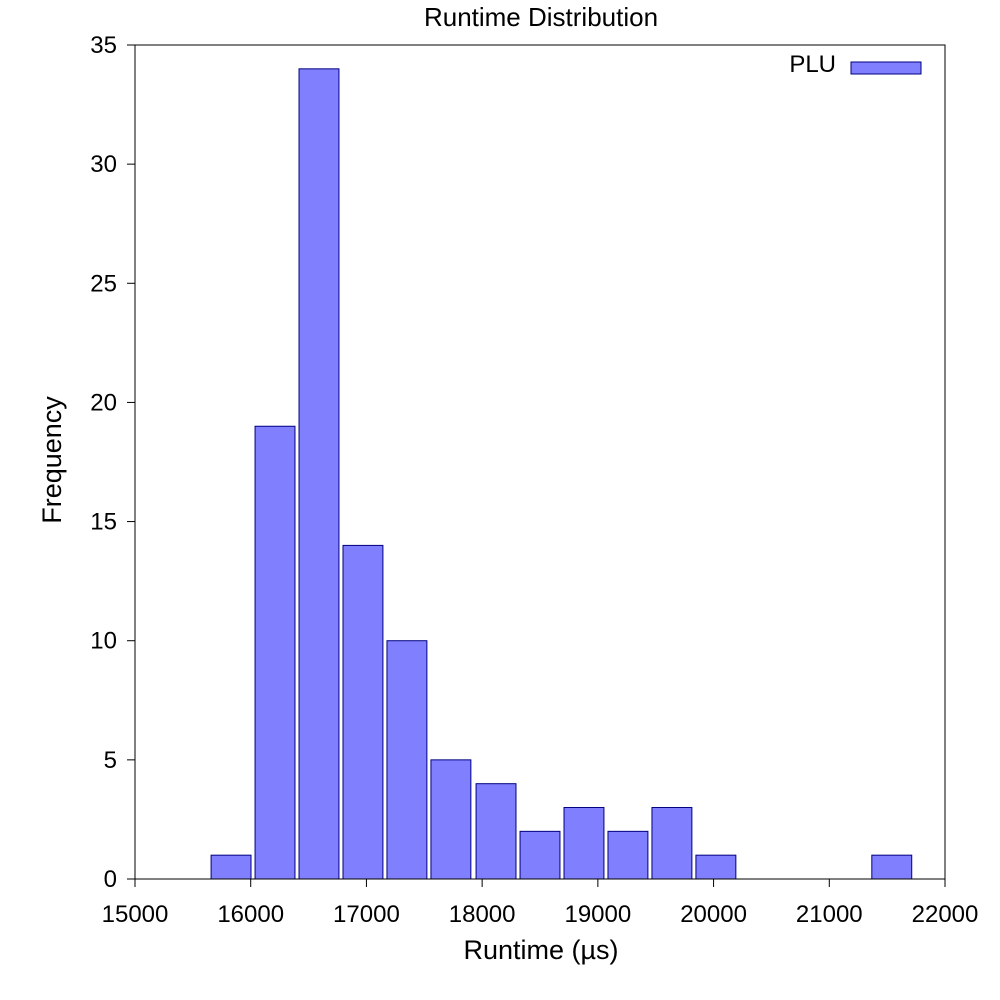 The image size is (1000, 1000). What do you see at coordinates (52, 460) in the screenshot?
I see `y-axis-label: Frequency` at bounding box center [52, 460].